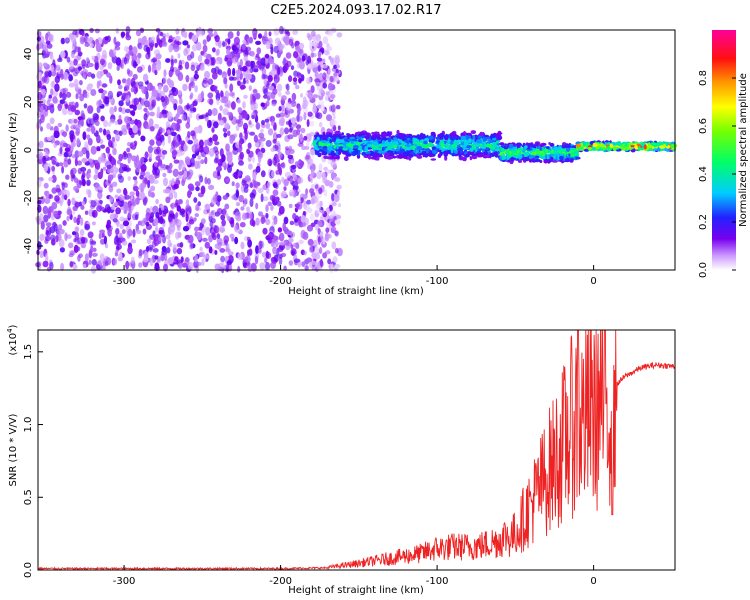 The width and height of the screenshot is (750, 600). Describe the element at coordinates (28, 198) in the screenshot. I see `y-tick-label: -20` at that location.